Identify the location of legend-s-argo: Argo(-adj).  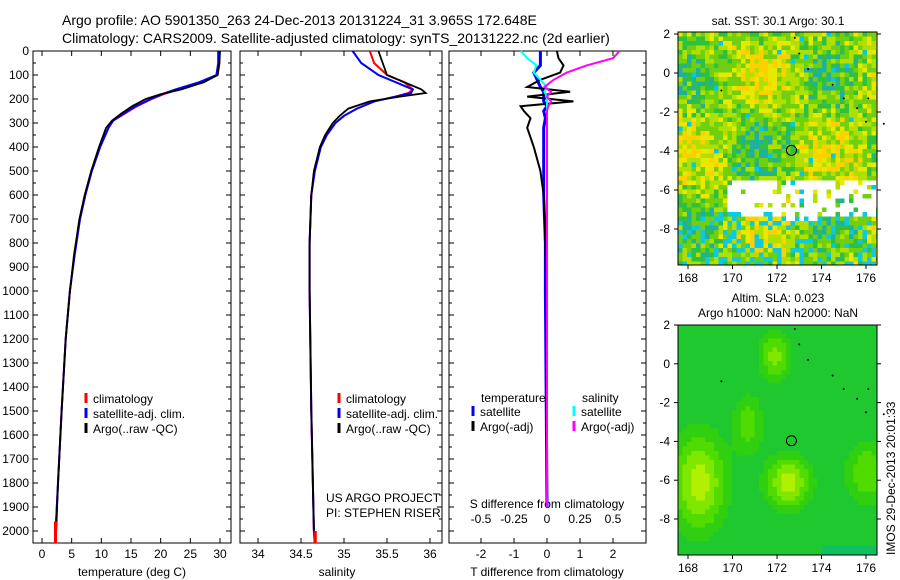
(607, 427).